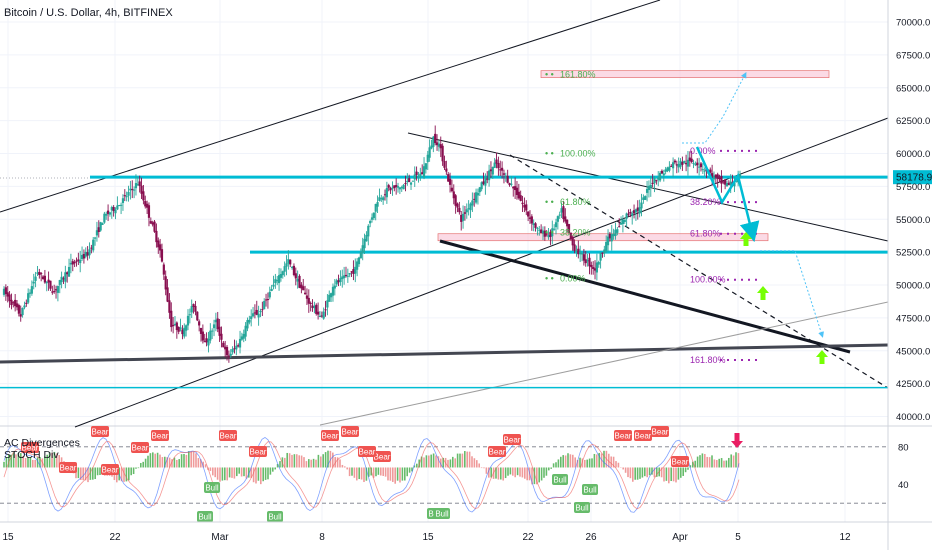  Describe the element at coordinates (604, 363) in the screenshot. I see `grey-trendline` at that location.